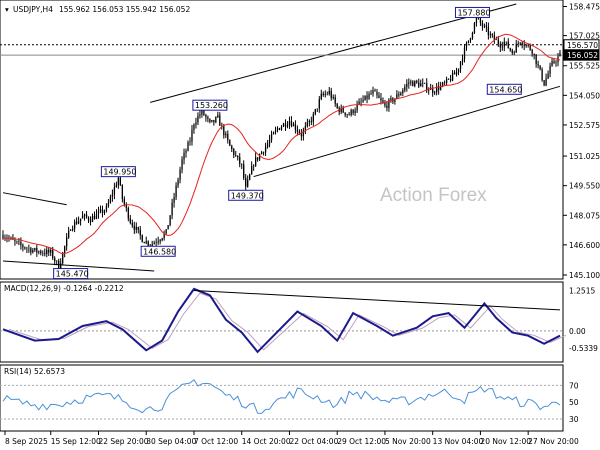 The width and height of the screenshot is (600, 450). Describe the element at coordinates (584, 7) in the screenshot. I see `price-tick-label: 158.475` at that location.